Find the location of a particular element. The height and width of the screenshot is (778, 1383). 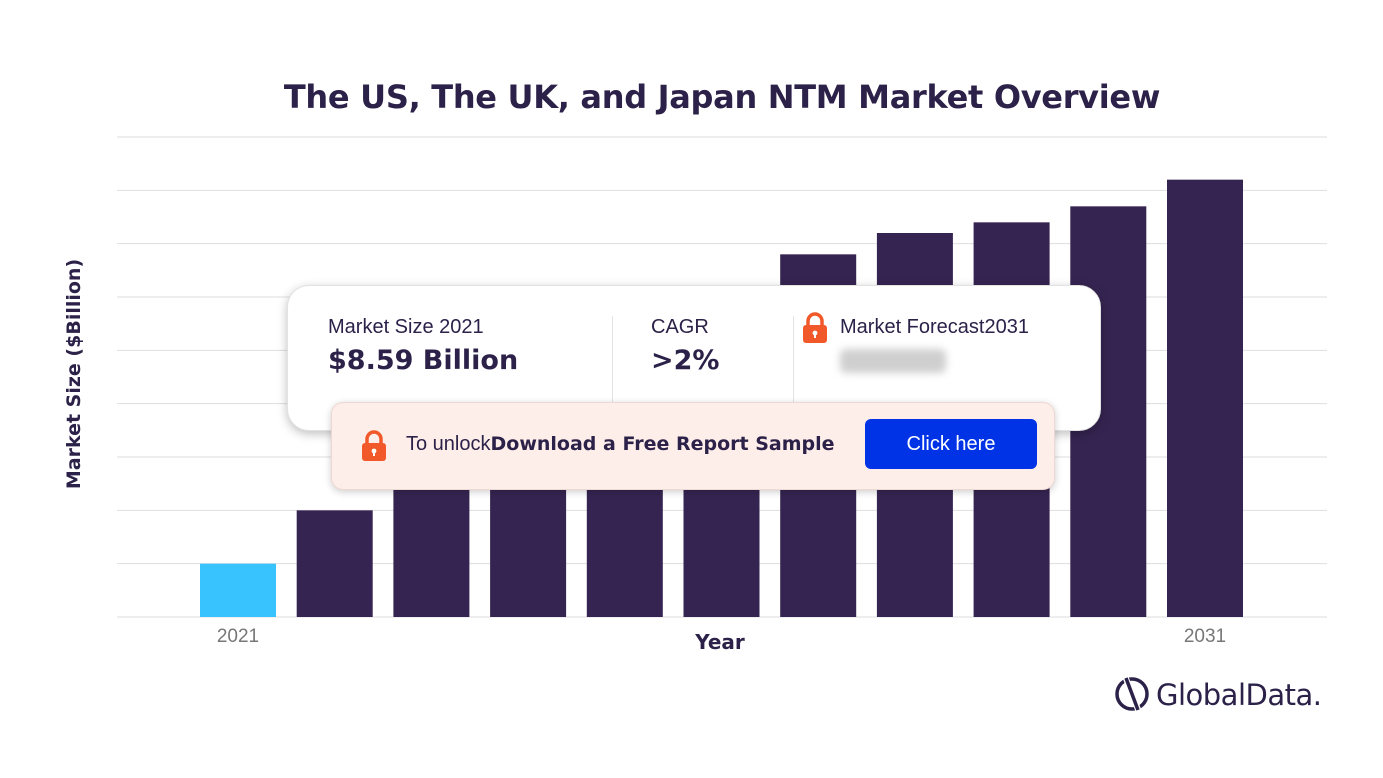

forecast-value-locked is located at coordinates (893, 361).